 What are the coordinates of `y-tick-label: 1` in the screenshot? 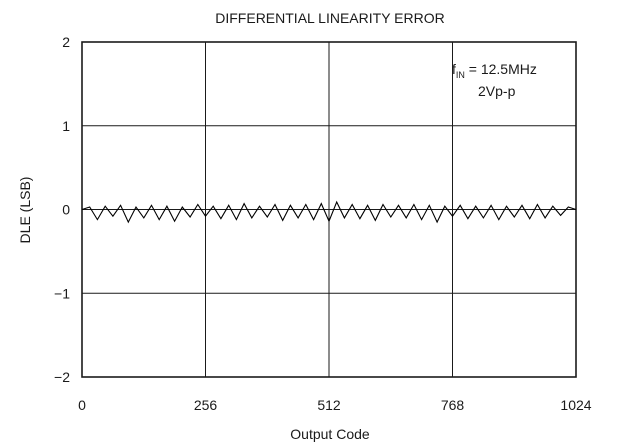 It's located at (66, 126).